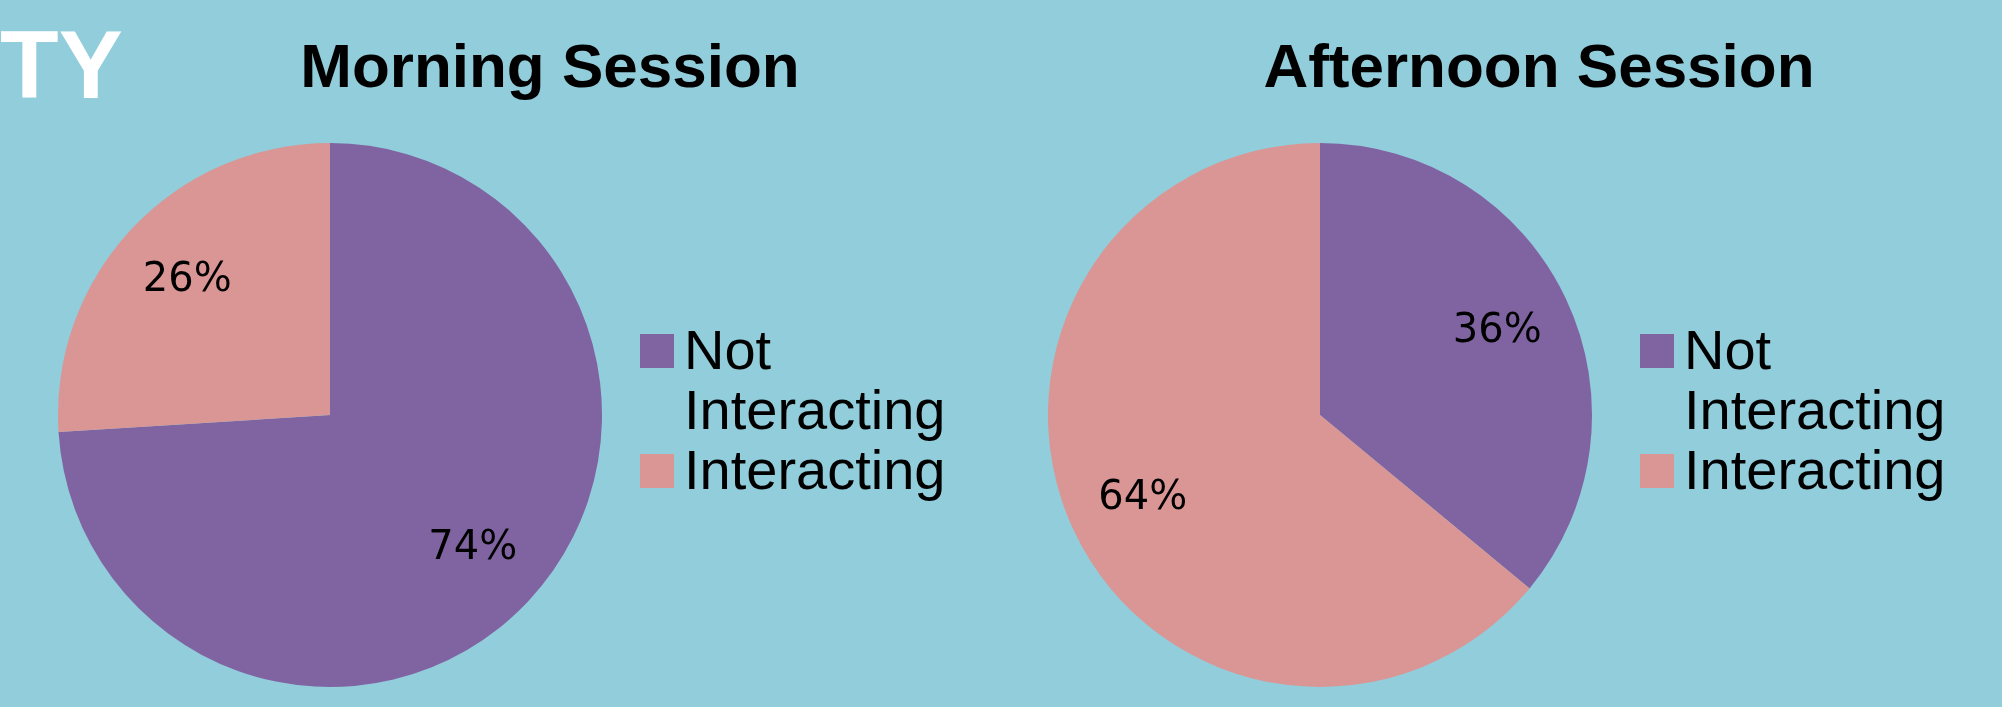 The width and height of the screenshot is (2002, 707). Describe the element at coordinates (187, 277) in the screenshot. I see `data-label: 26%` at that location.